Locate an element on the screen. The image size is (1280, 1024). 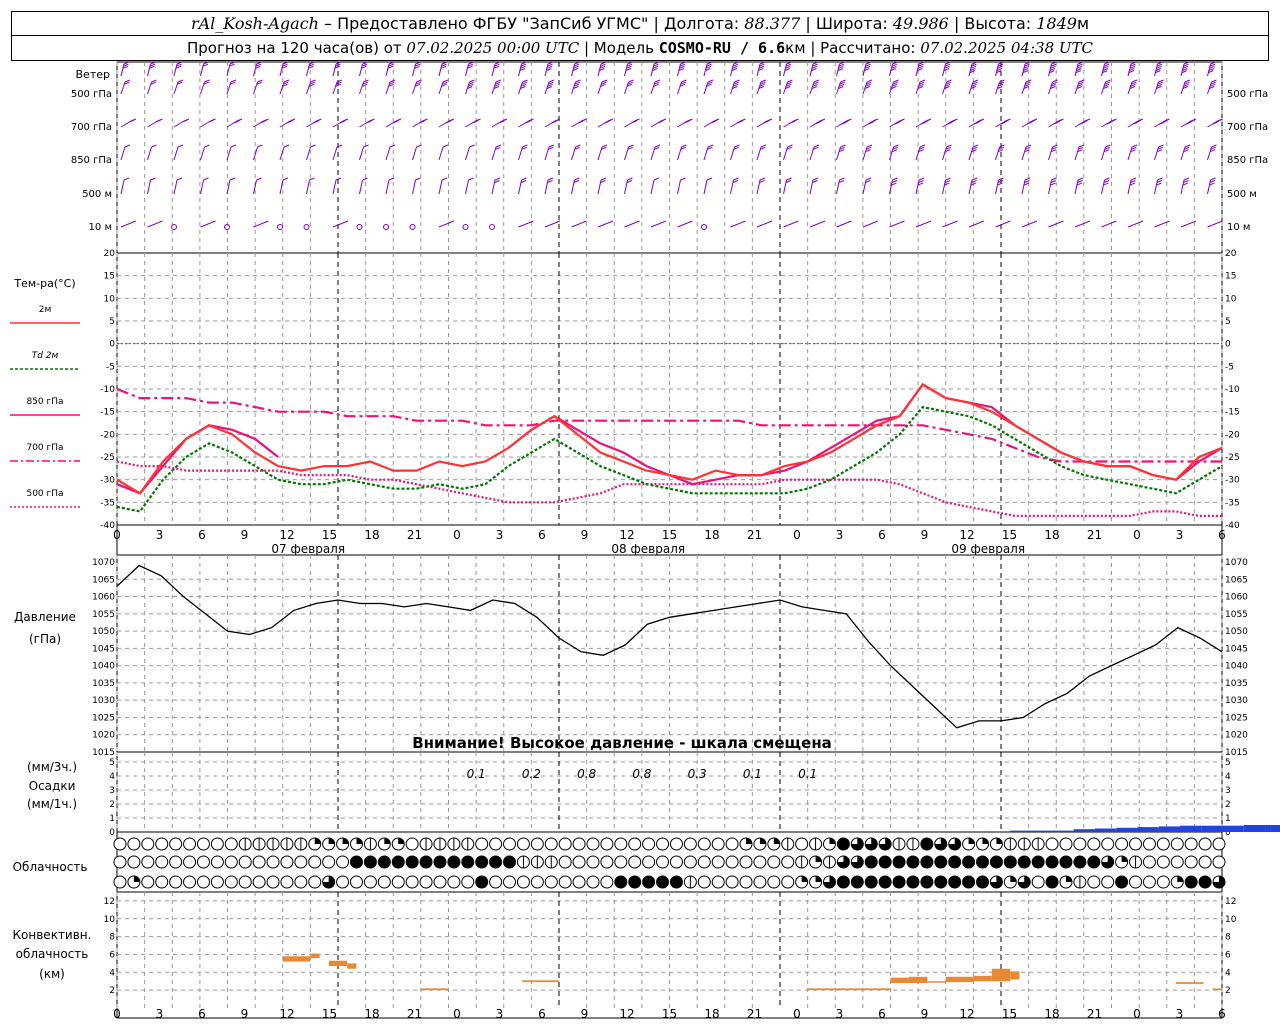
time-tick-bottom: 21 is located at coordinates (1094, 1014).